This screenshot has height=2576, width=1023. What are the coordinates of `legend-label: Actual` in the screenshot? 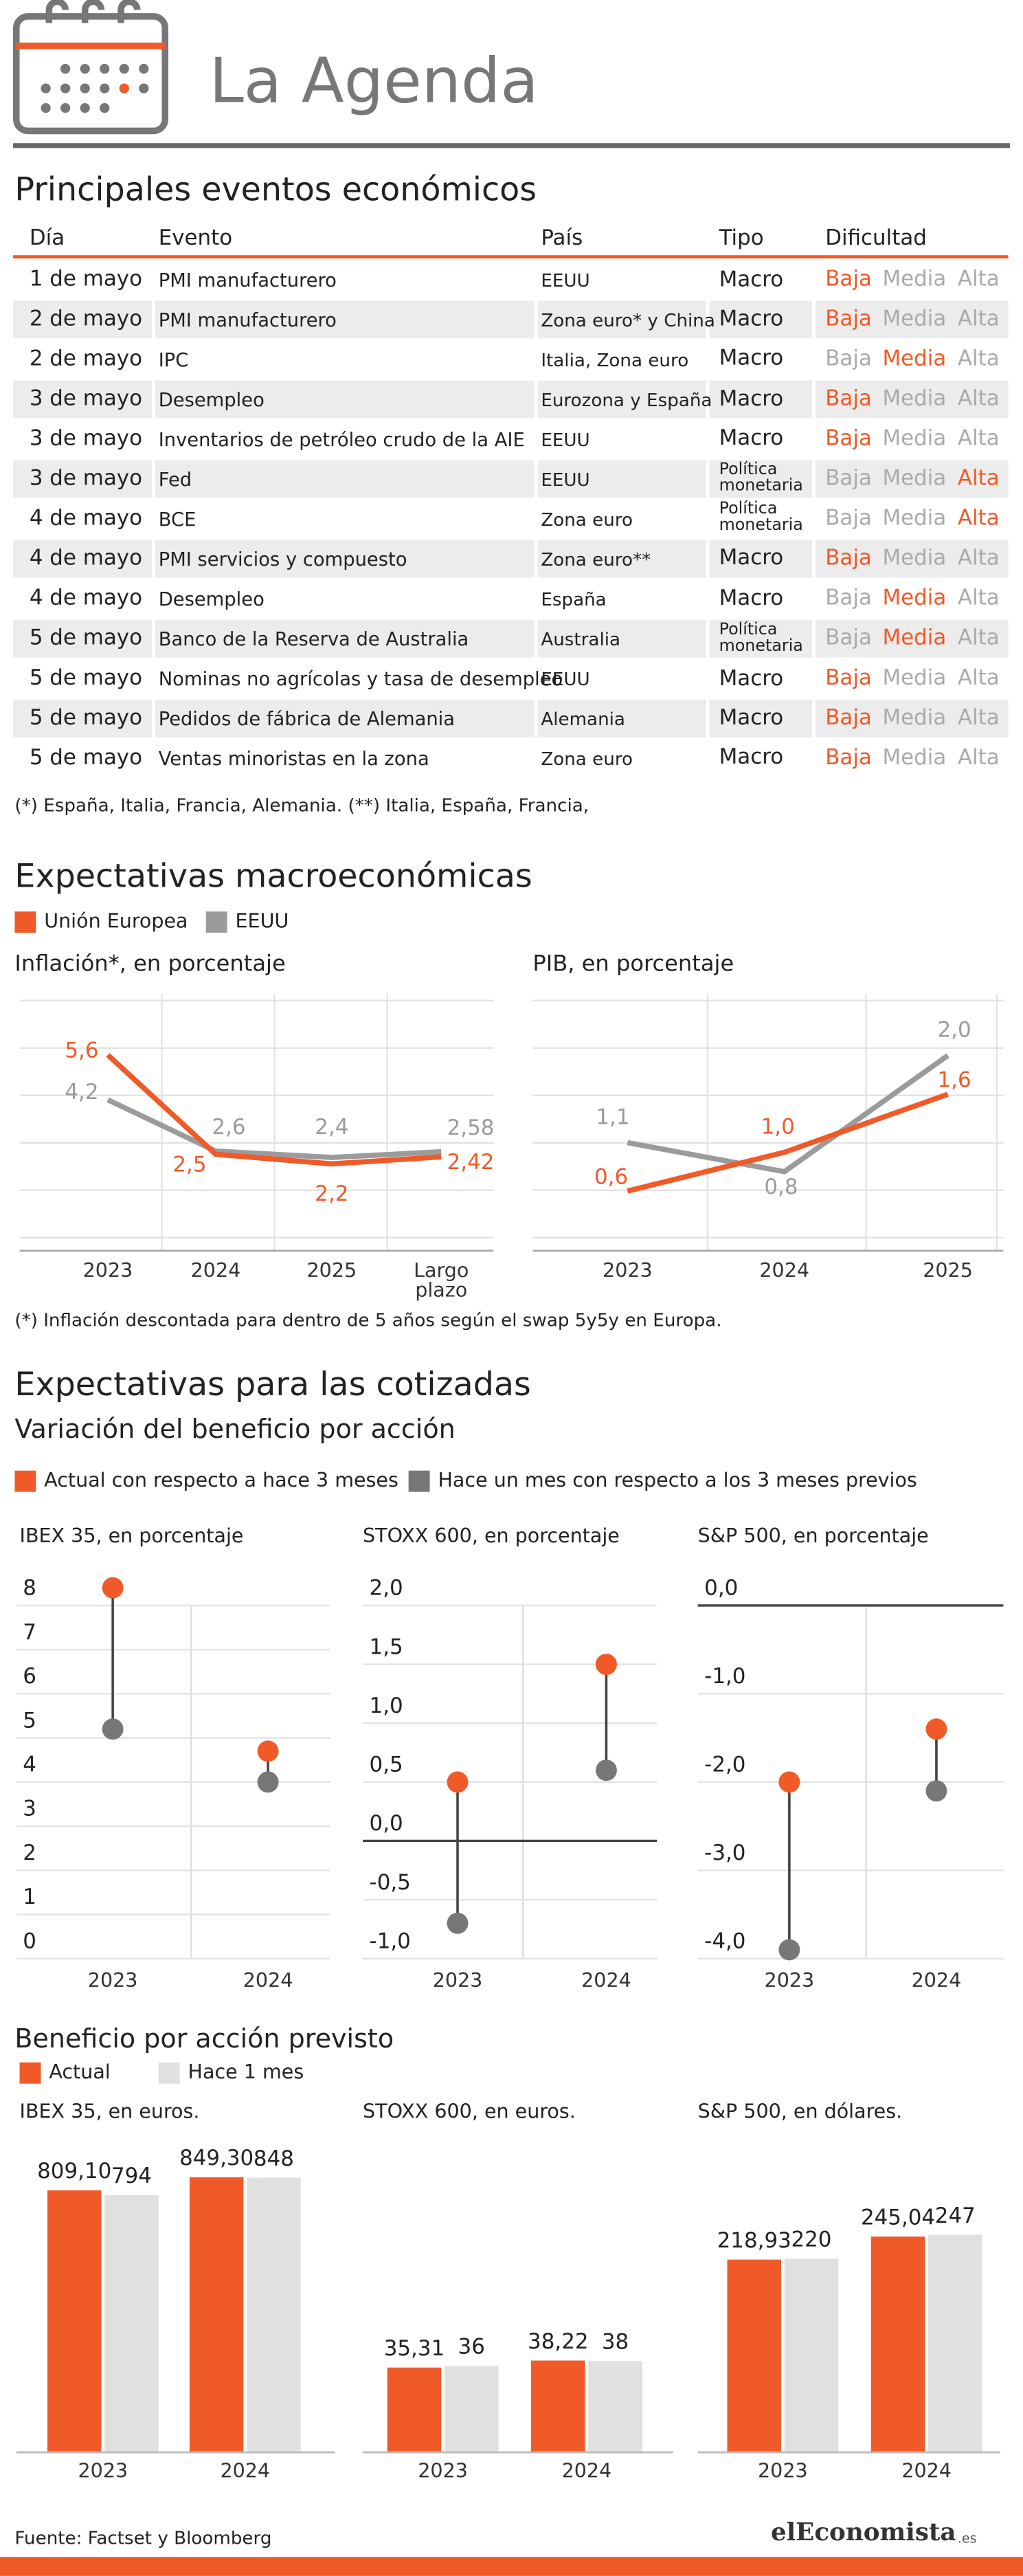 It's located at (79, 2072).